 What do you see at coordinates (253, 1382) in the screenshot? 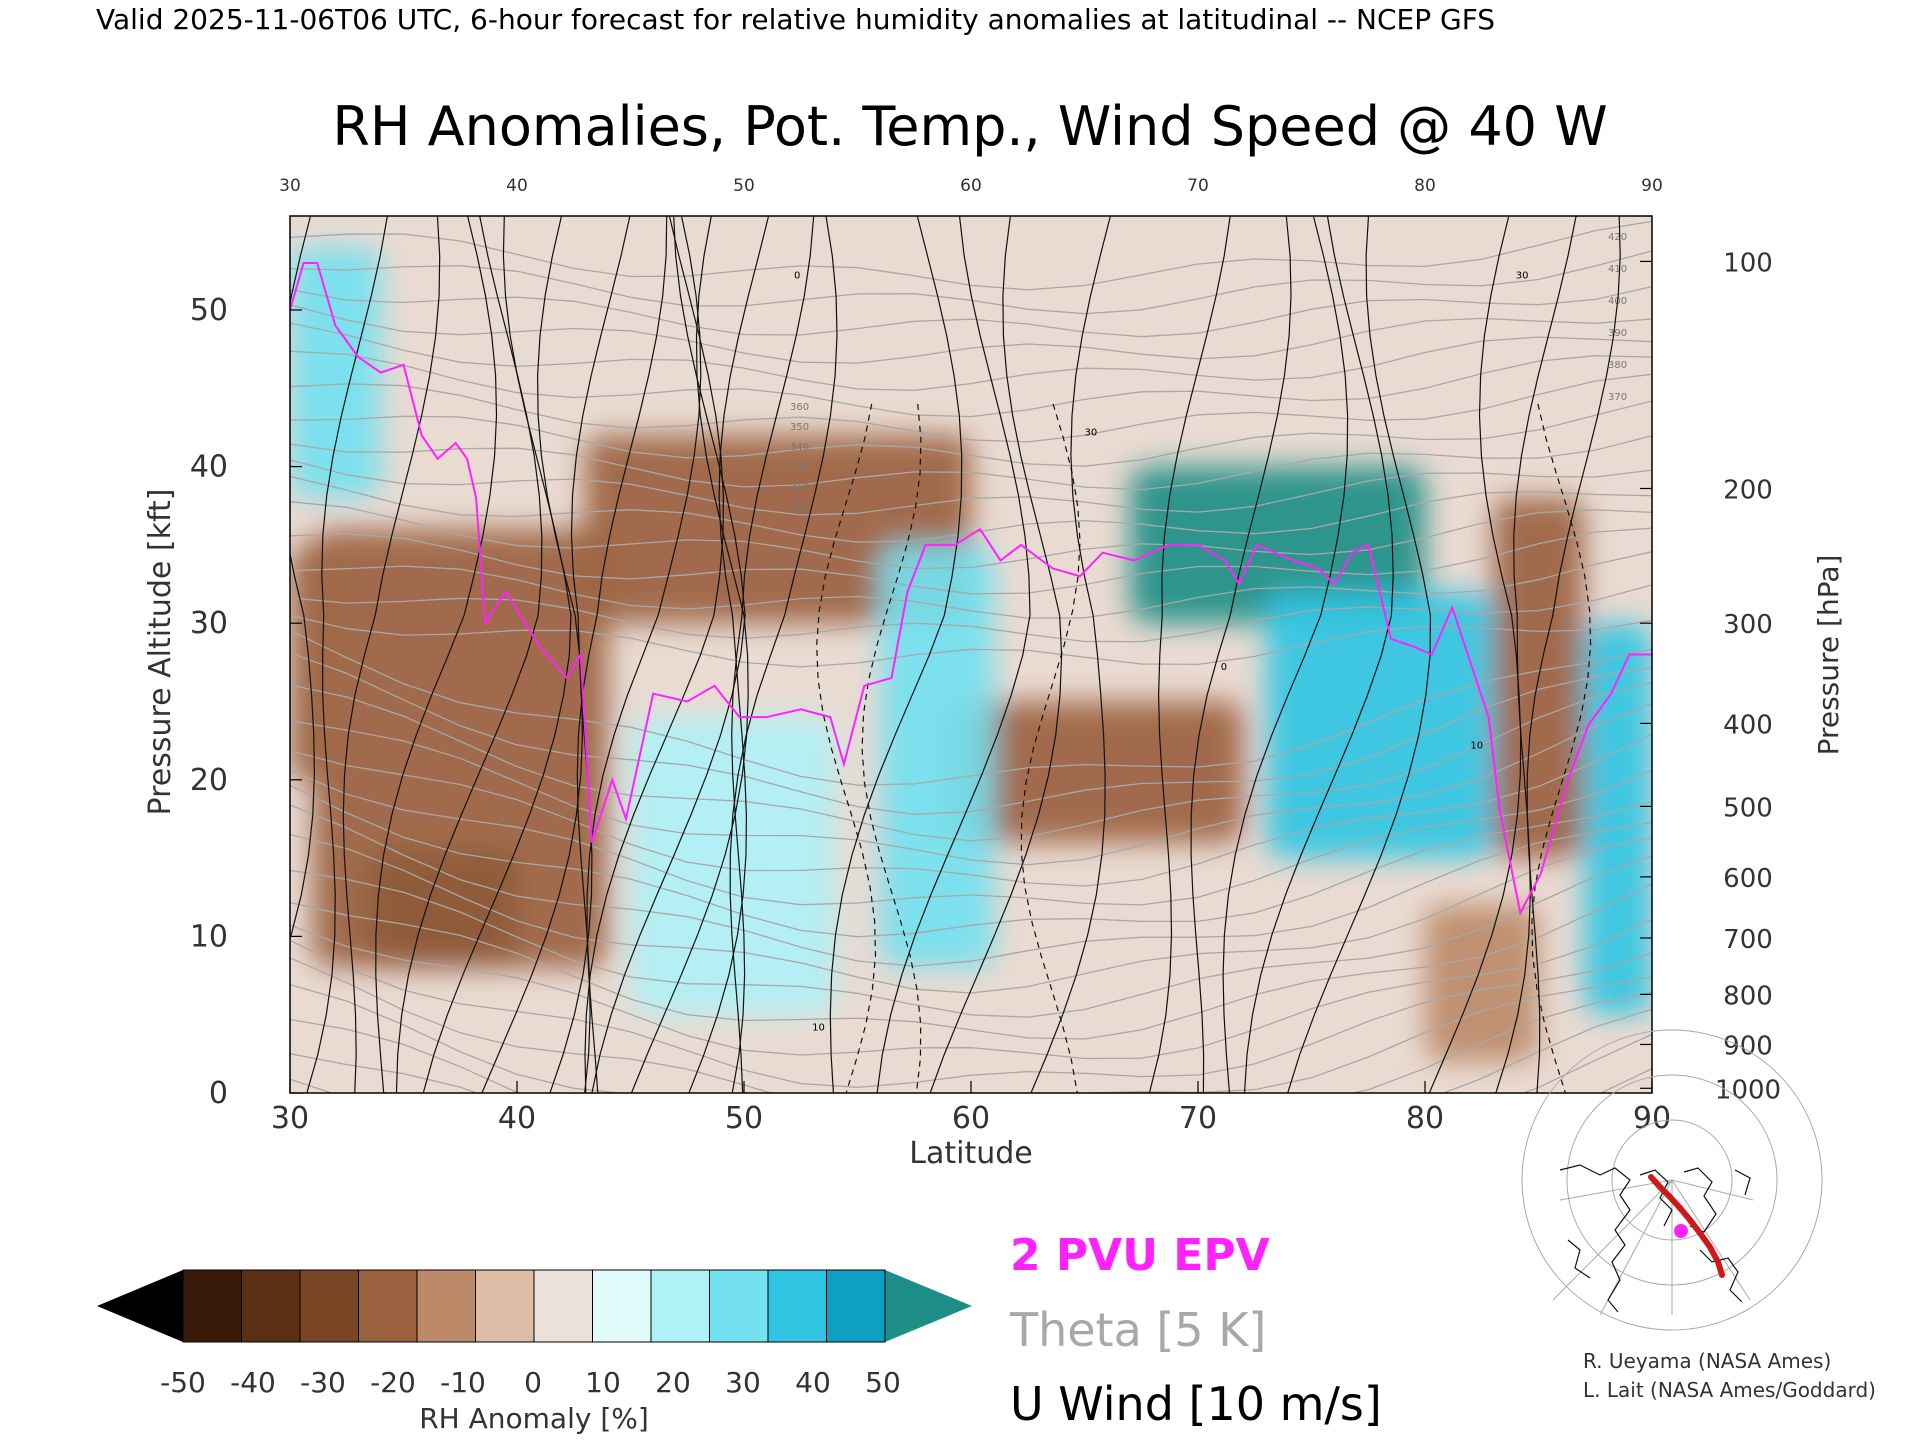
I see `colorbar-tick-label-1: -40` at bounding box center [253, 1382].